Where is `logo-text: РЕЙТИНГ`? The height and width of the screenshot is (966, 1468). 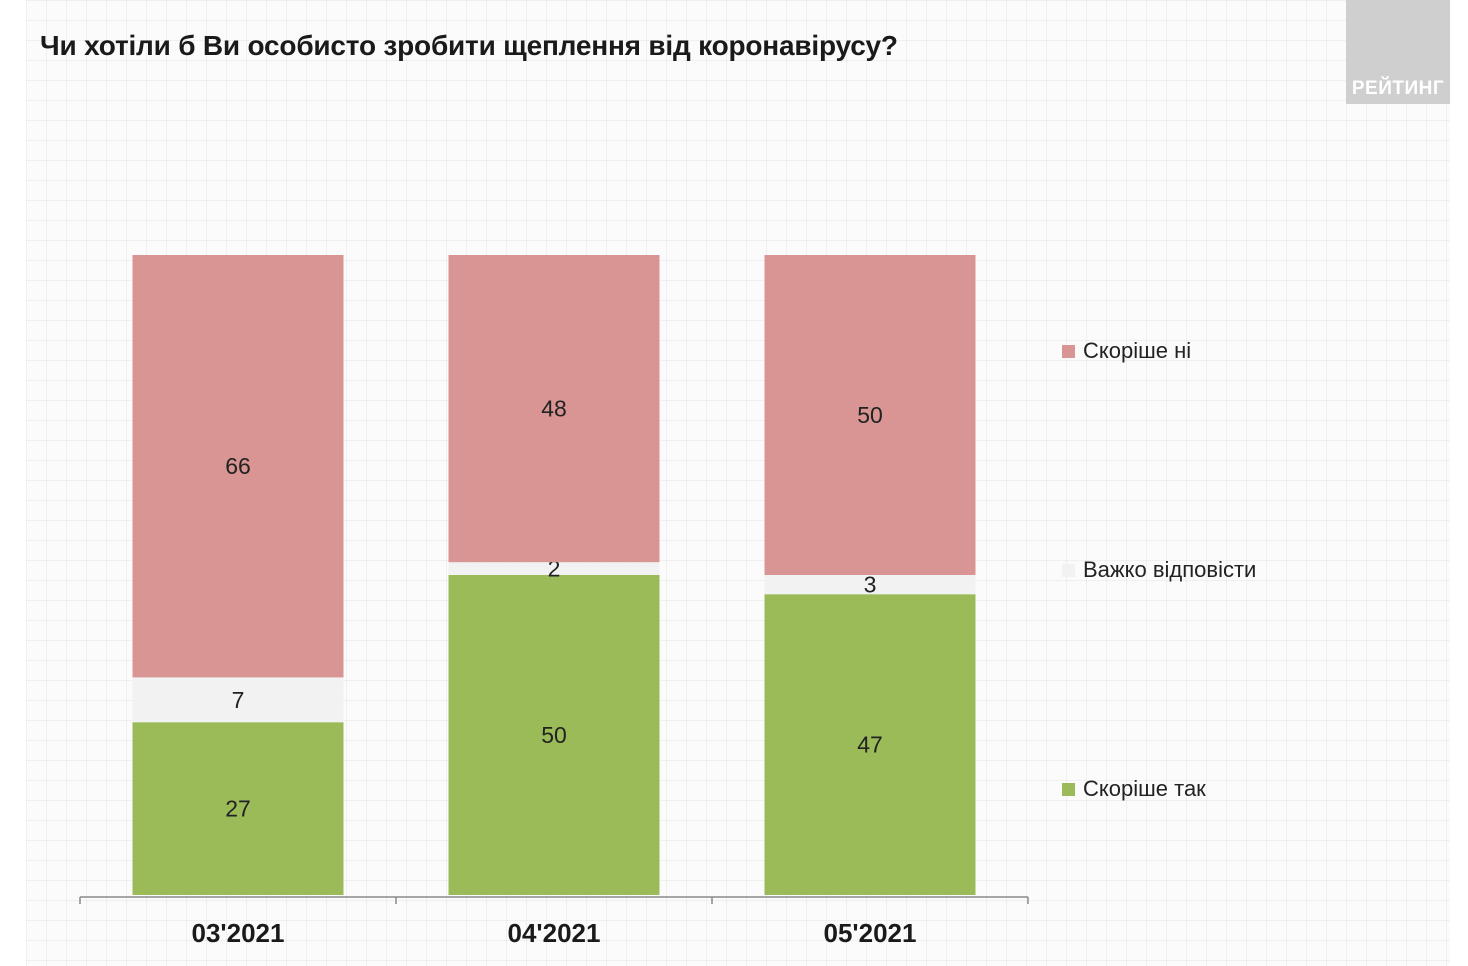 logo-text: РЕЙТИНГ is located at coordinates (1398, 88).